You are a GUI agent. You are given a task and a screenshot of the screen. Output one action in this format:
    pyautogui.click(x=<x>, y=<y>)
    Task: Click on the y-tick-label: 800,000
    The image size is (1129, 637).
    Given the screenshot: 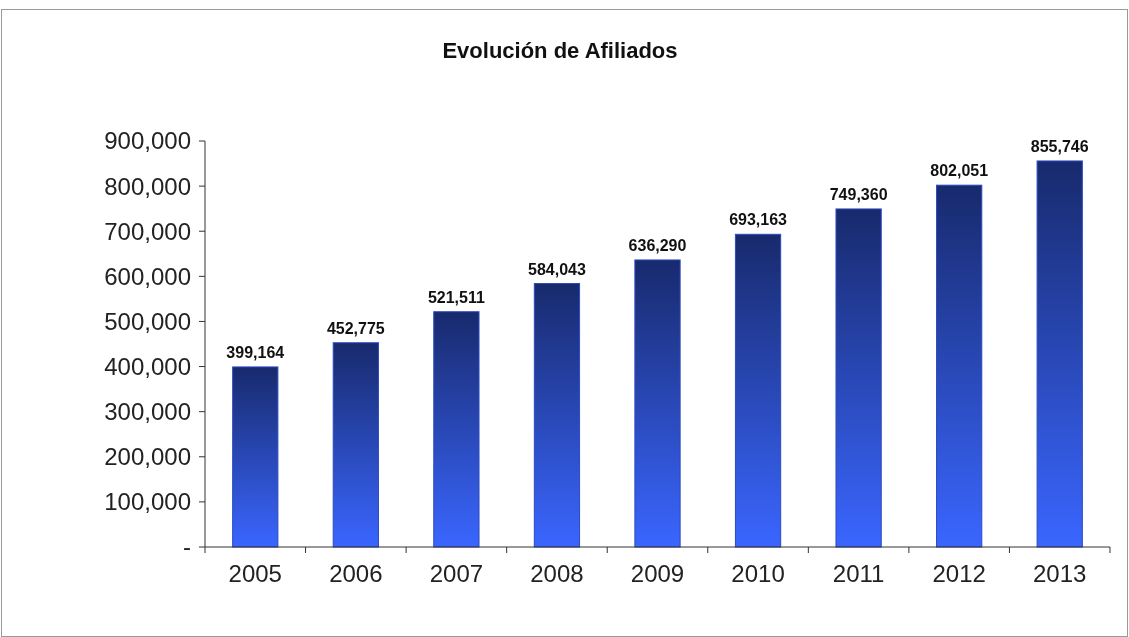 What is the action you would take?
    pyautogui.click(x=147, y=186)
    